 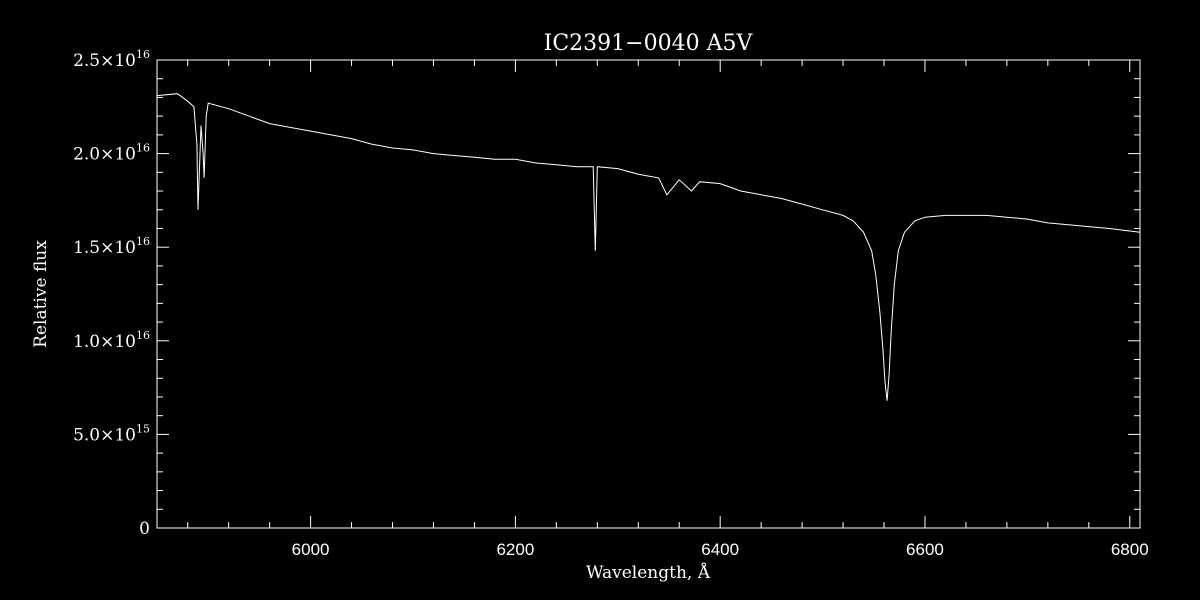 What do you see at coordinates (648, 572) in the screenshot?
I see `x-axis-label: Wavelength, Å` at bounding box center [648, 572].